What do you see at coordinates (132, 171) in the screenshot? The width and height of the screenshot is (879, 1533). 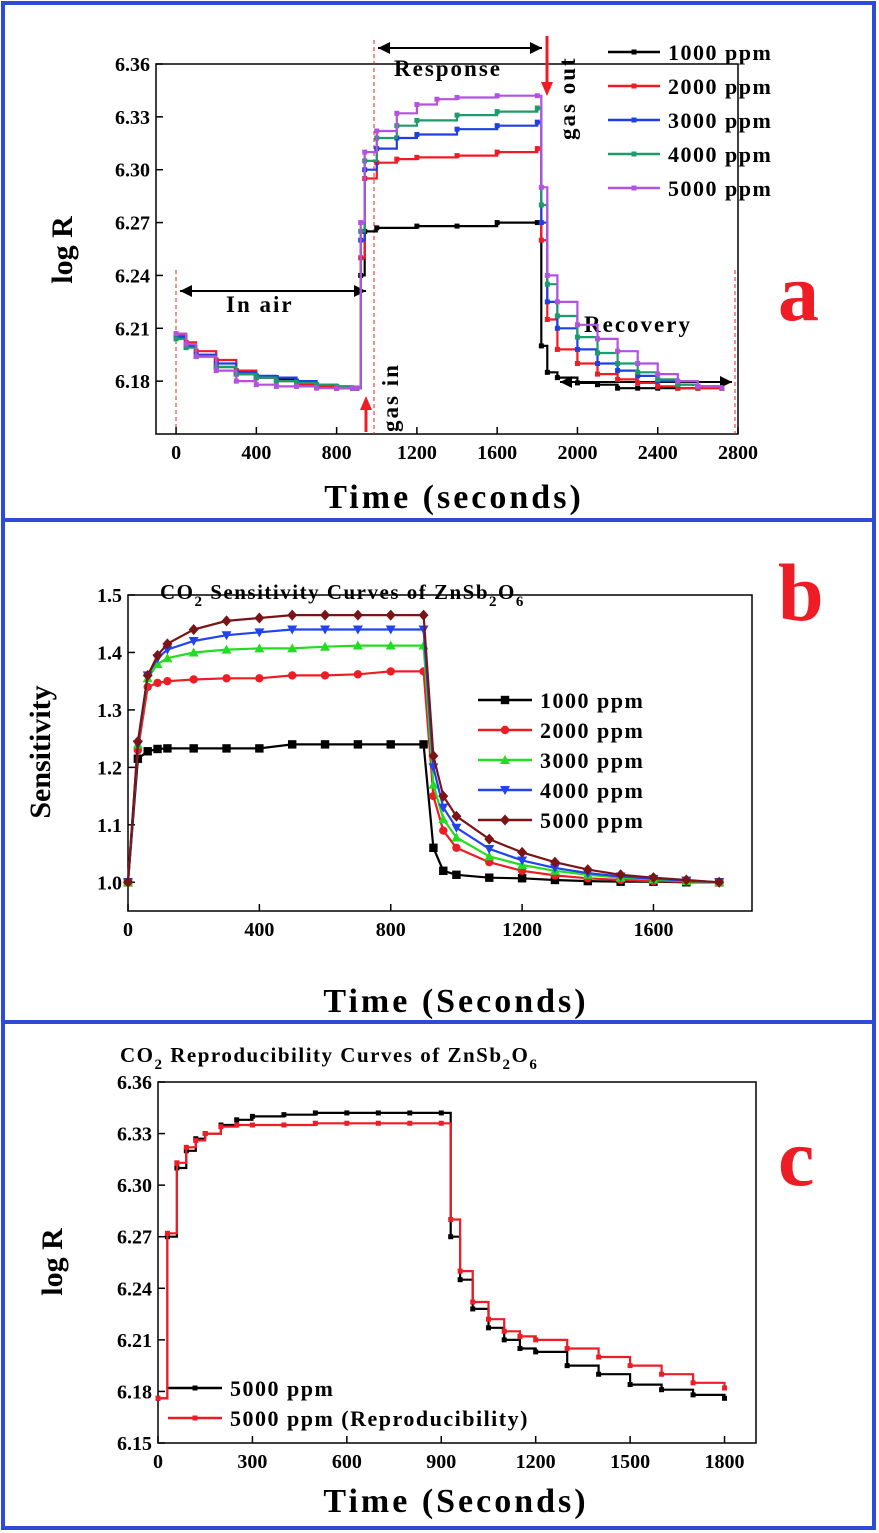 I see `panel-a-ytick-label: 6.30` at bounding box center [132, 171].